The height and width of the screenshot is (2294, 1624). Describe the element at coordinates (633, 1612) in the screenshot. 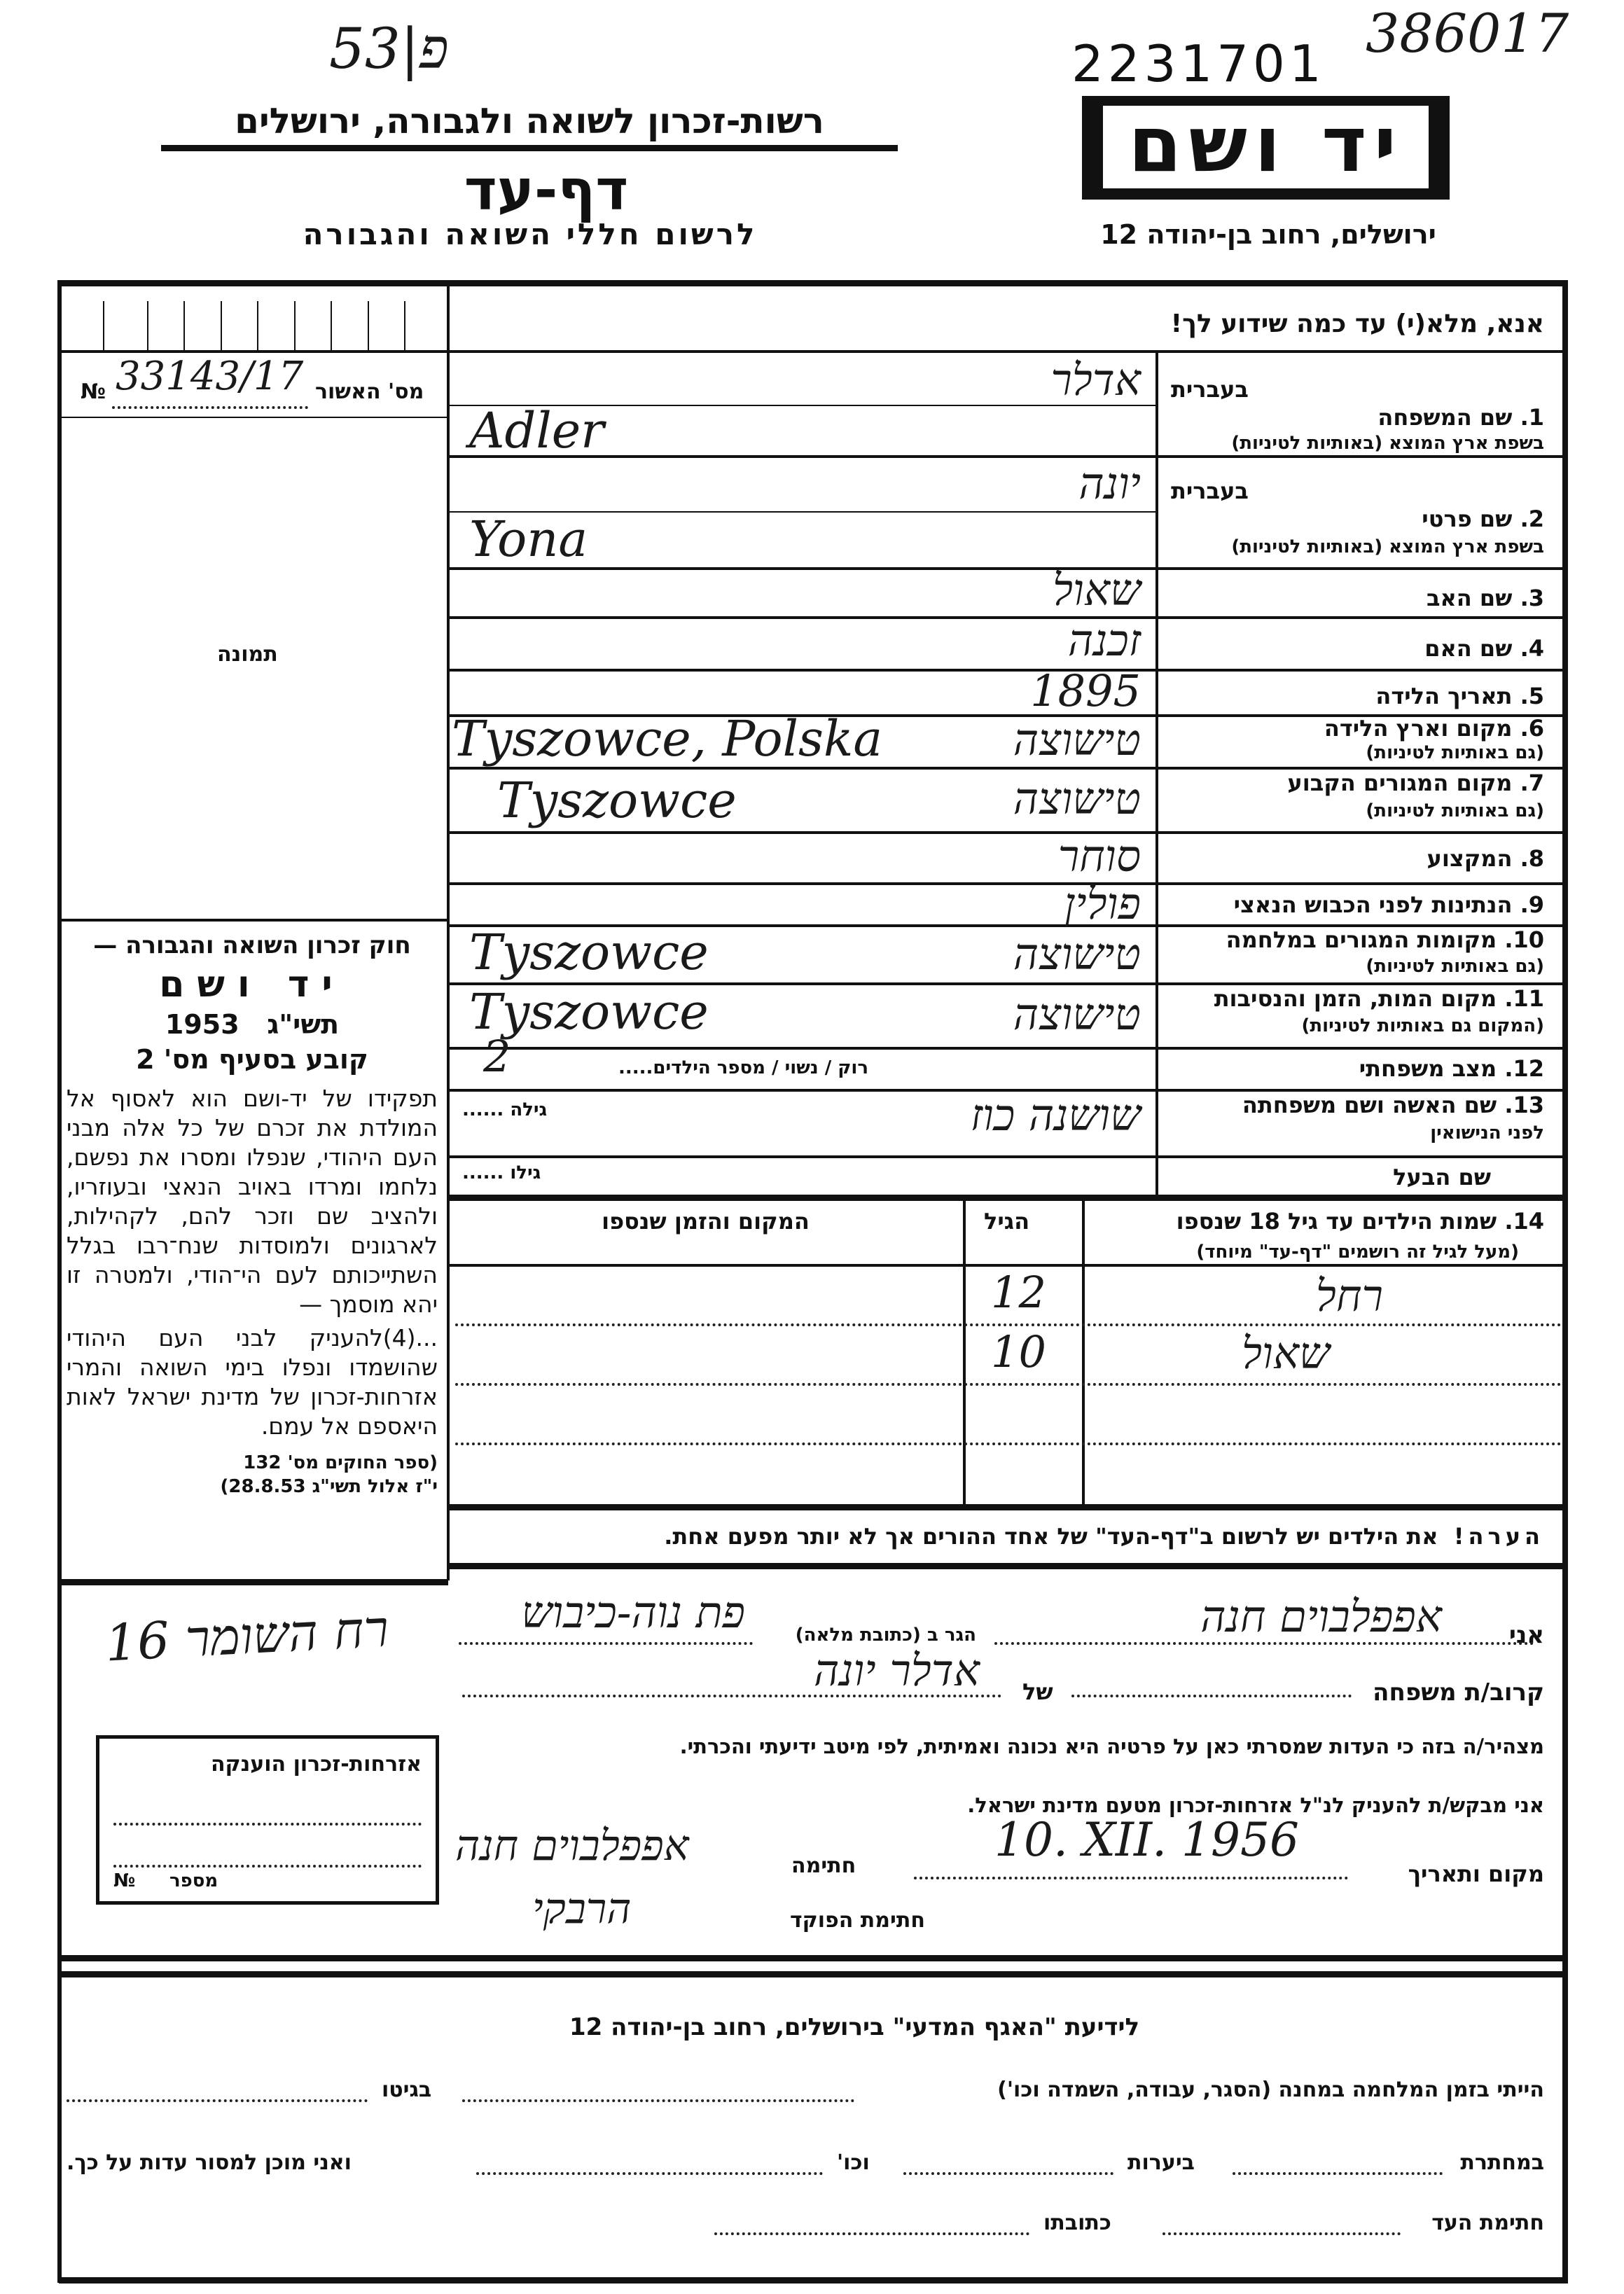

I see `witness-address: פת נוה-כיבוש` at that location.